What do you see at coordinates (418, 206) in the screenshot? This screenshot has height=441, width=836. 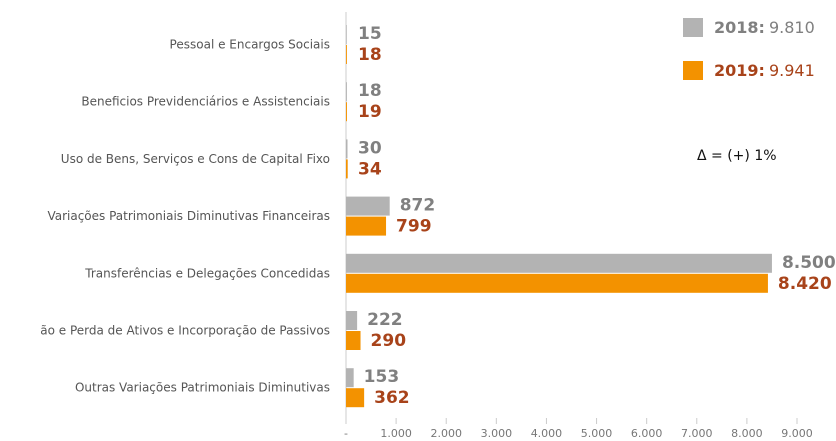 I see `value-label: 872` at bounding box center [418, 206].